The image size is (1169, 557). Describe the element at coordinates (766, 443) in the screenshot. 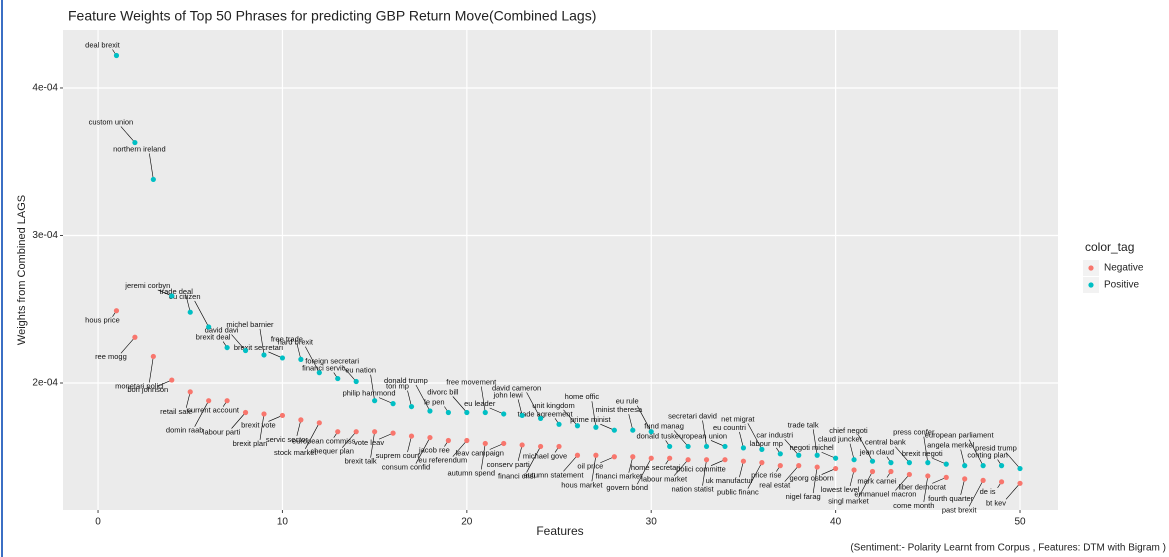

I see `point-label: labour mp` at that location.